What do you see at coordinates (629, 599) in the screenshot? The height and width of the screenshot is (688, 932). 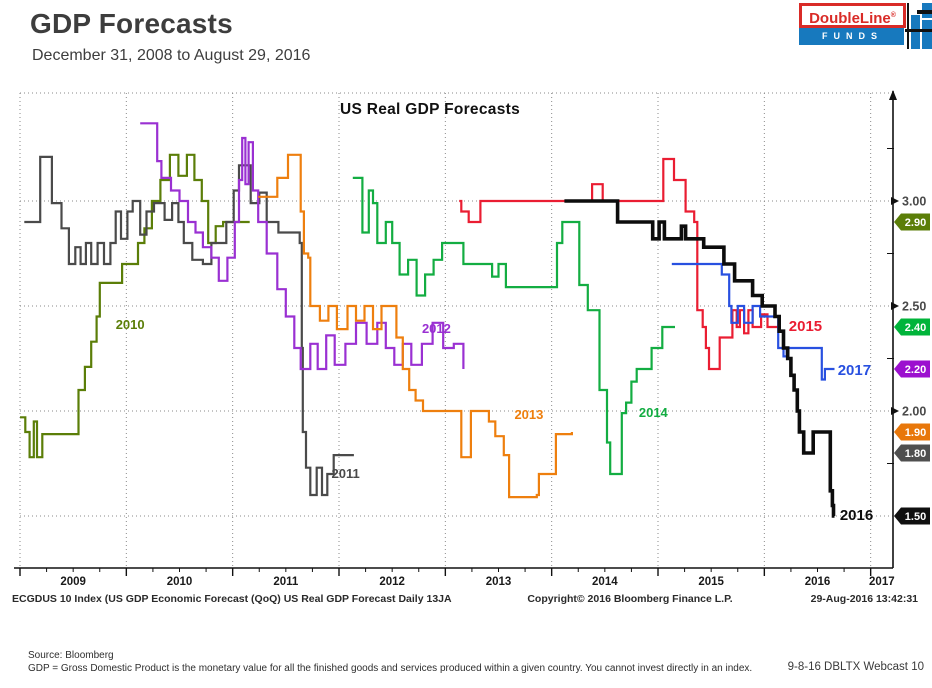 I see `chart-copyright-text: Copyright© 2016 Bloomberg Finance L.P.` at bounding box center [629, 599].